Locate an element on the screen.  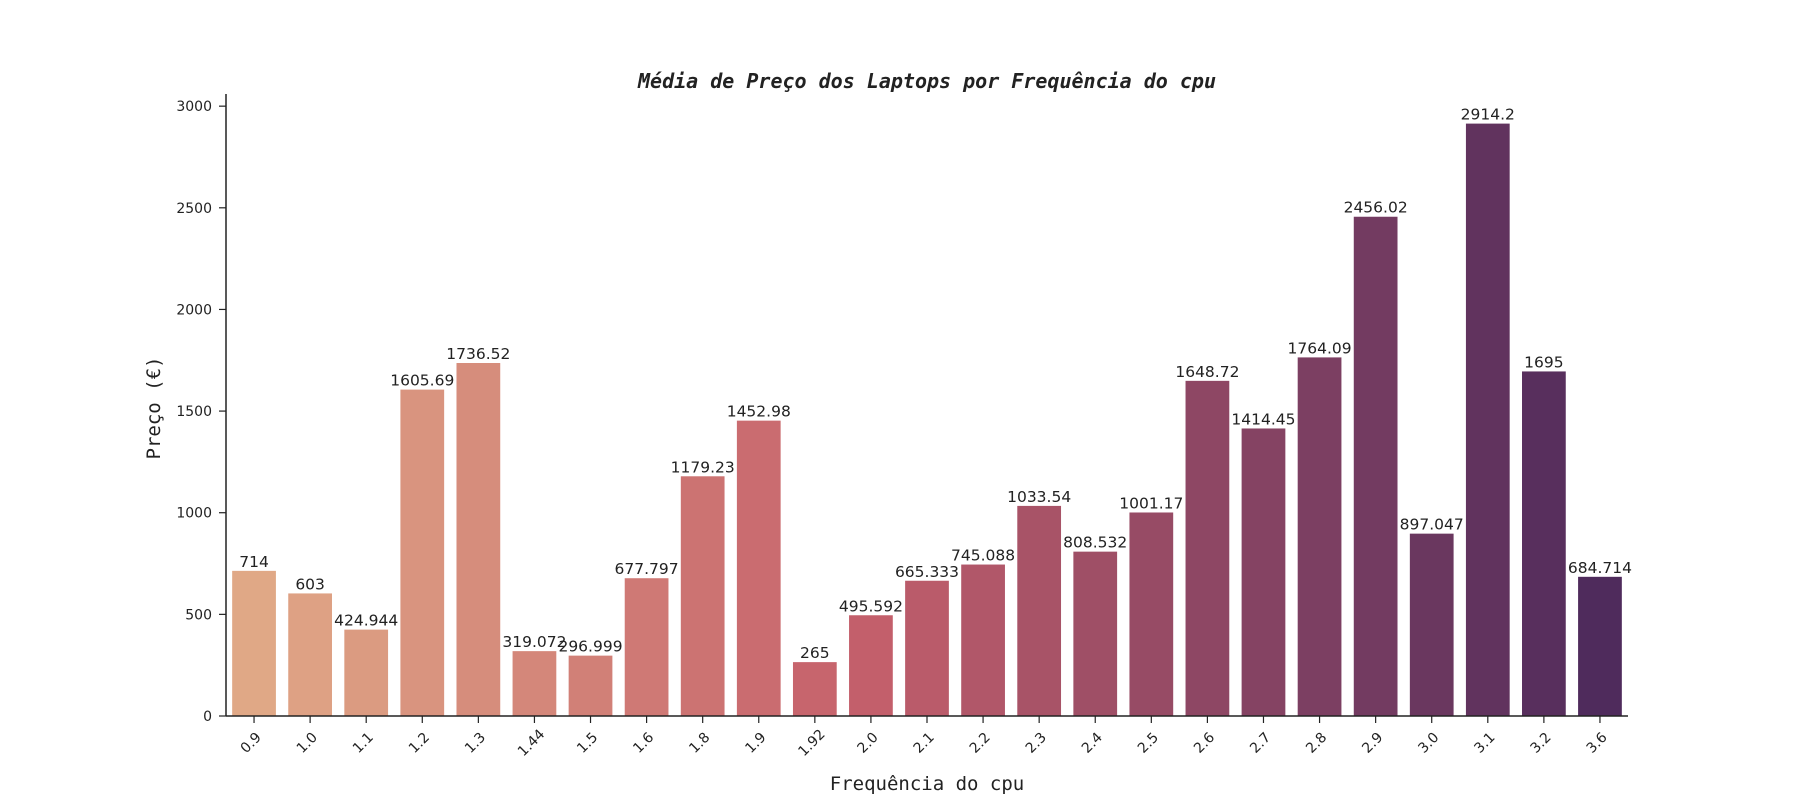
data-label-2.2: 745.088 is located at coordinates (983, 556).